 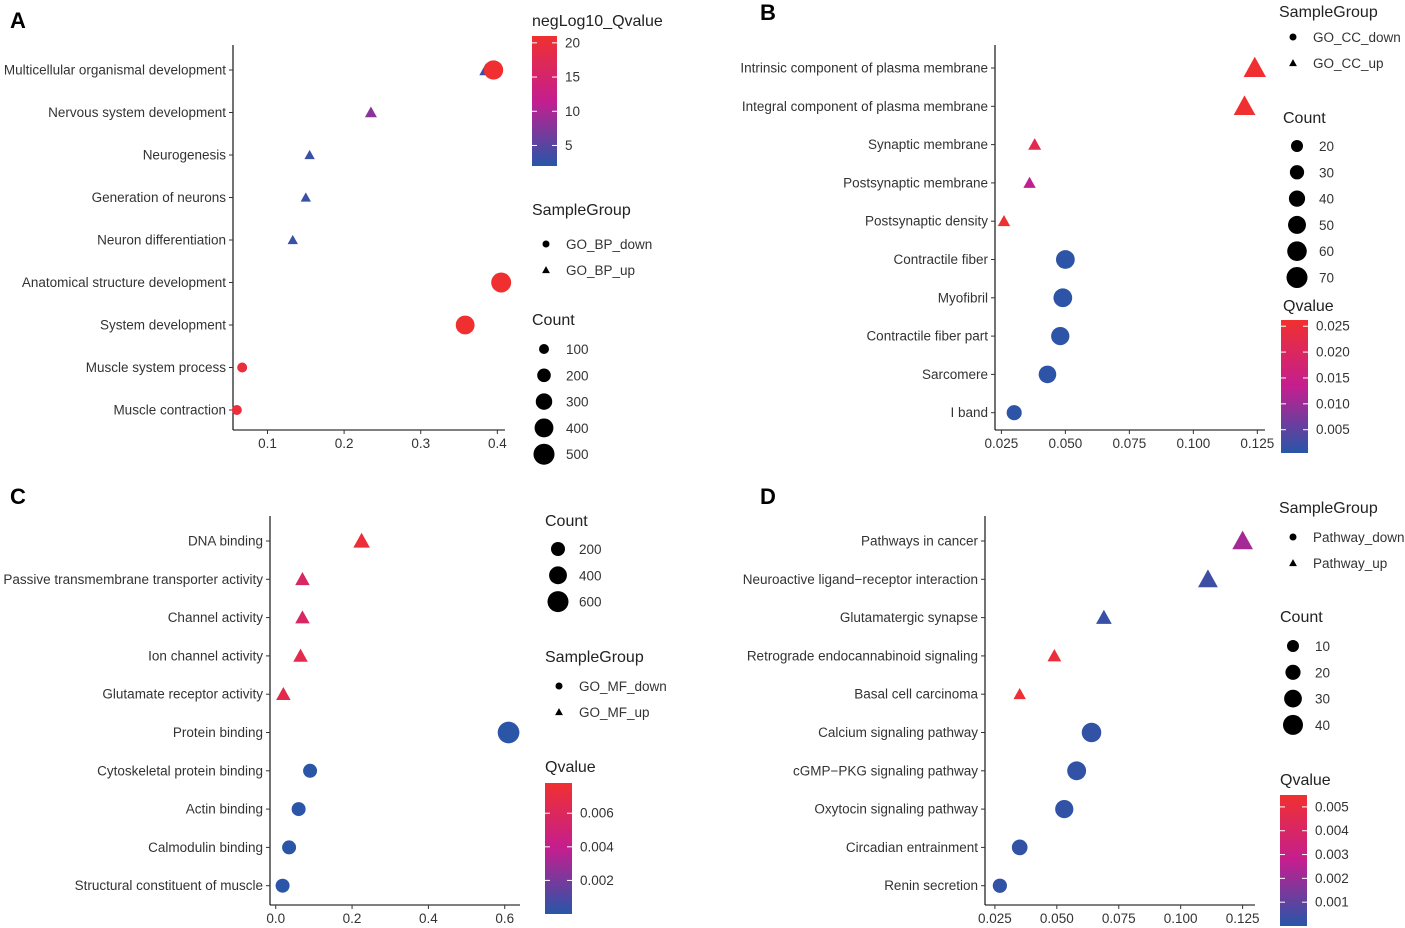 What do you see at coordinates (1333, 403) in the screenshot?
I see `color-legend-label: 0.010` at bounding box center [1333, 403].